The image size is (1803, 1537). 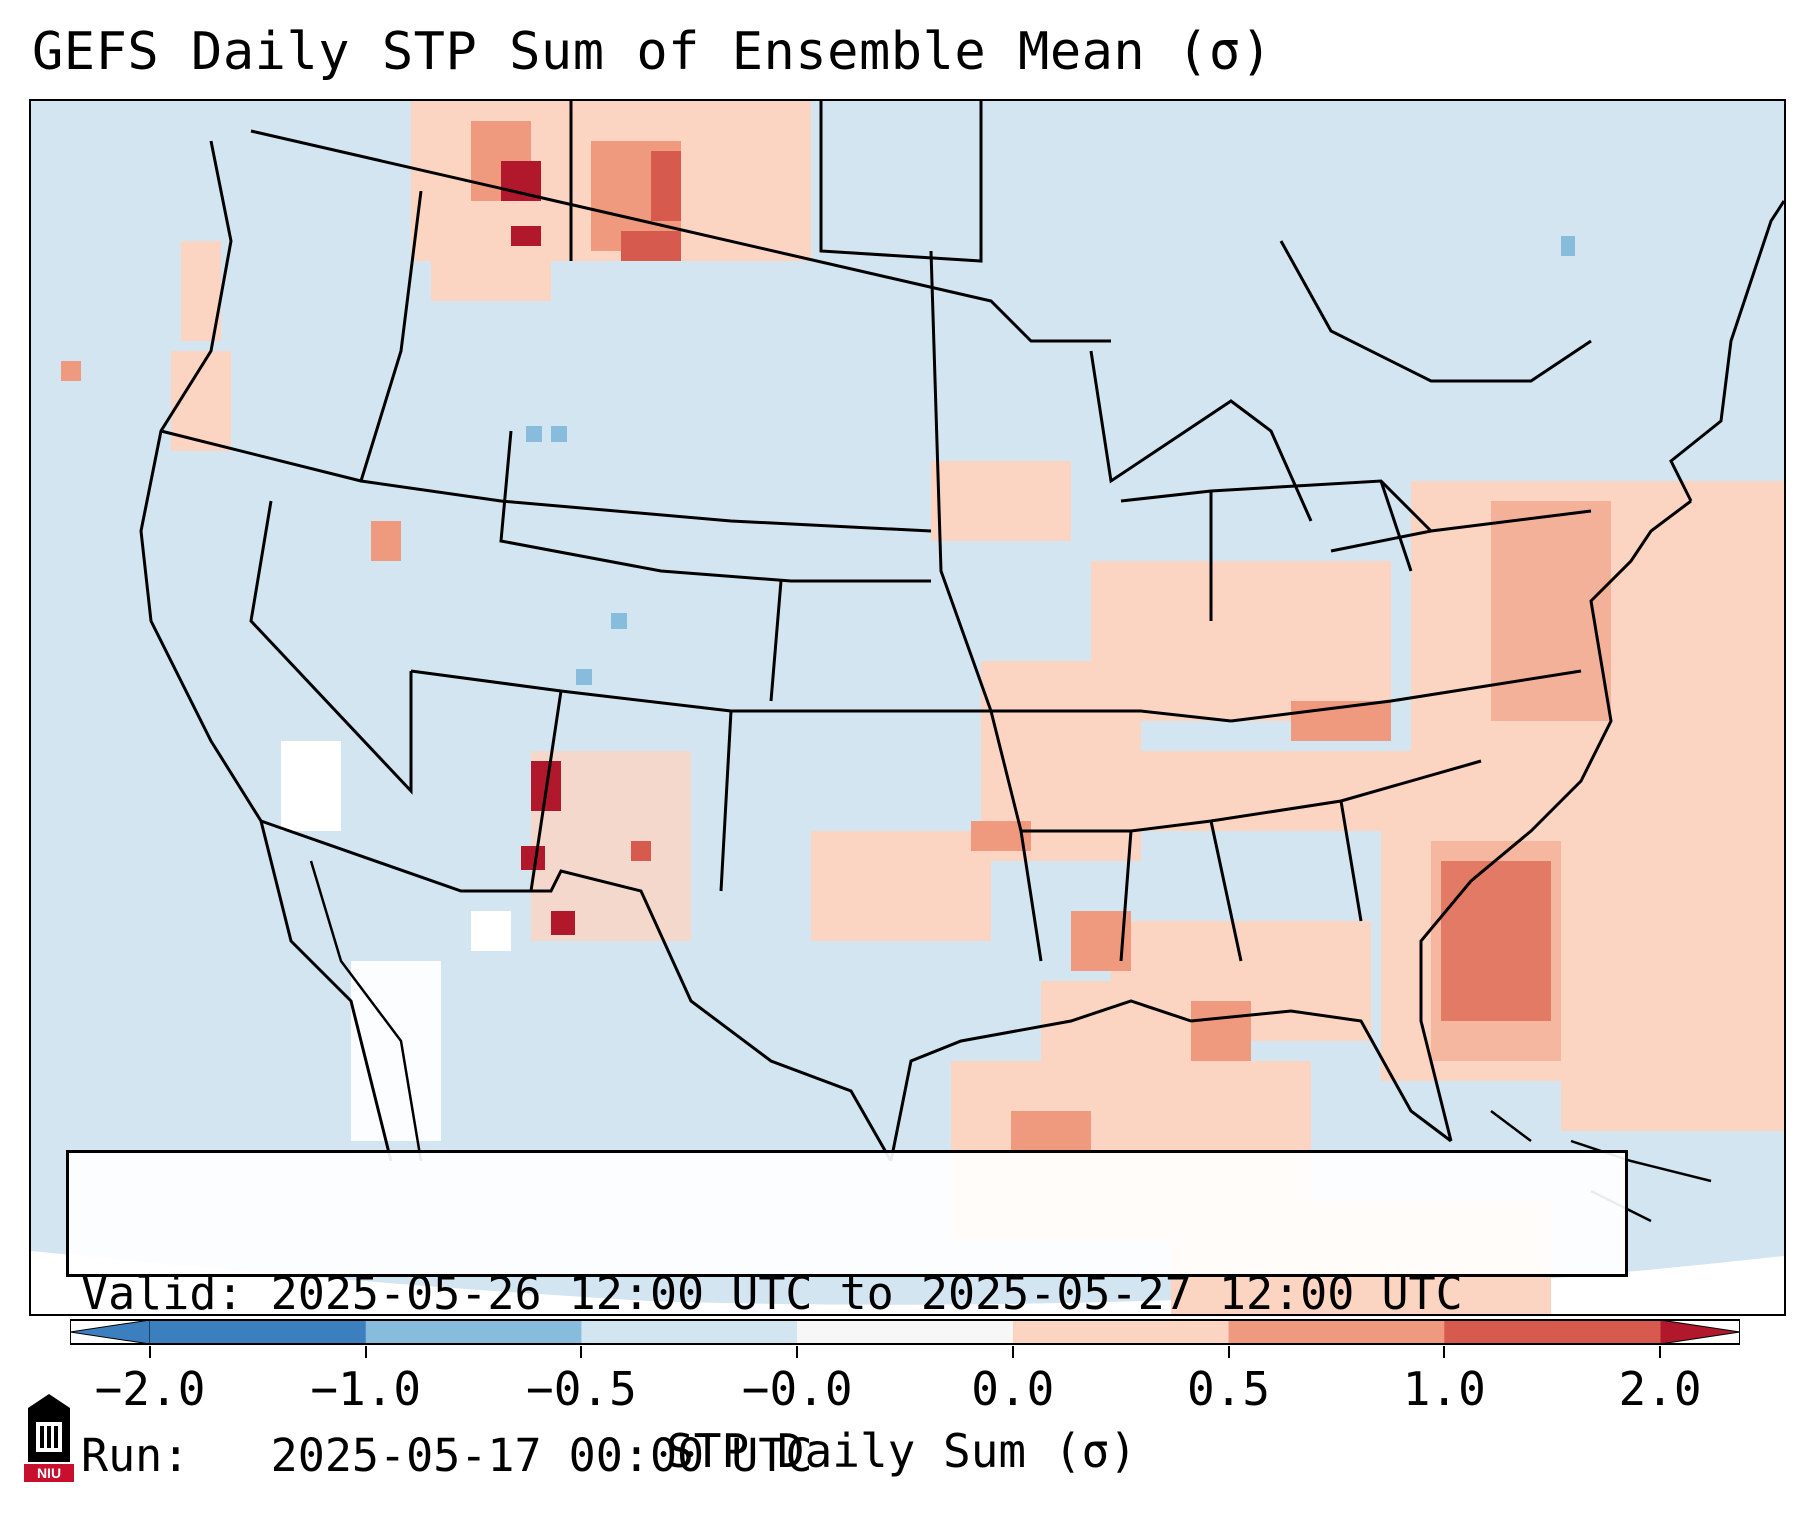 I want to click on colorbar-outline, so click(x=905, y=1332).